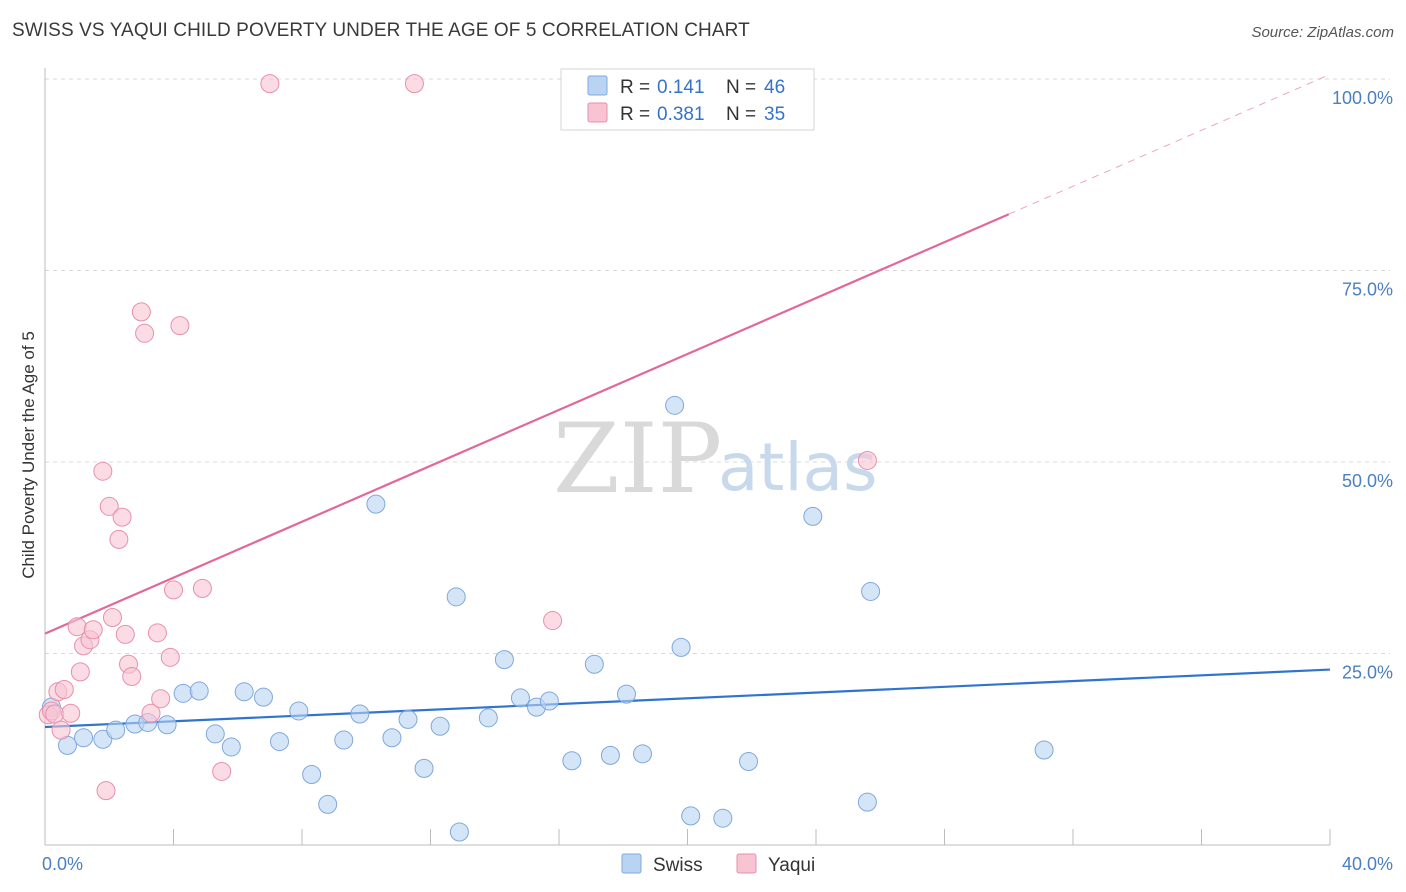 The width and height of the screenshot is (1406, 892). What do you see at coordinates (597, 85) in the screenshot?
I see `legend-swatch-swiss` at bounding box center [597, 85].